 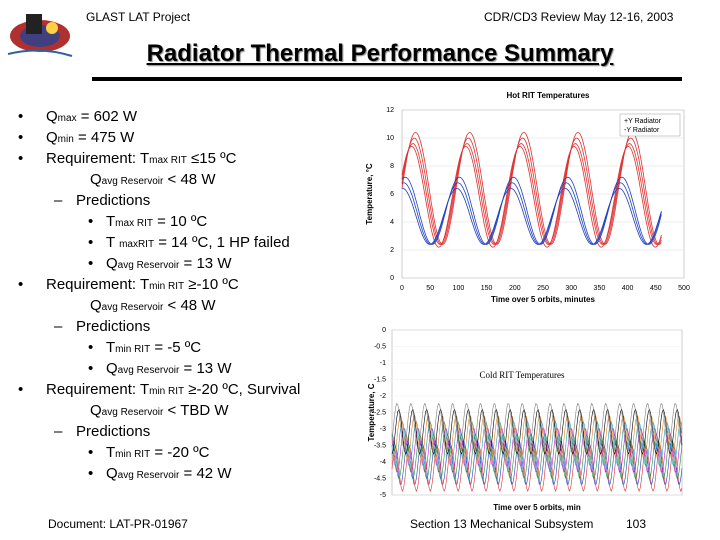 I want to click on x-tick-label: 50, so click(x=430, y=288).